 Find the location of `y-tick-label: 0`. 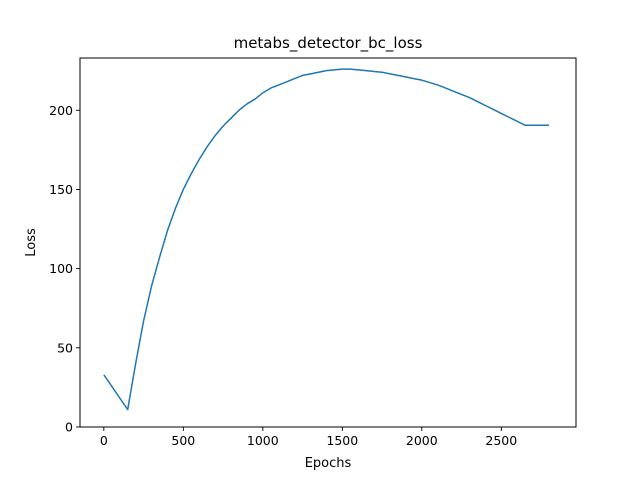

y-tick-label: 0 is located at coordinates (69, 427).